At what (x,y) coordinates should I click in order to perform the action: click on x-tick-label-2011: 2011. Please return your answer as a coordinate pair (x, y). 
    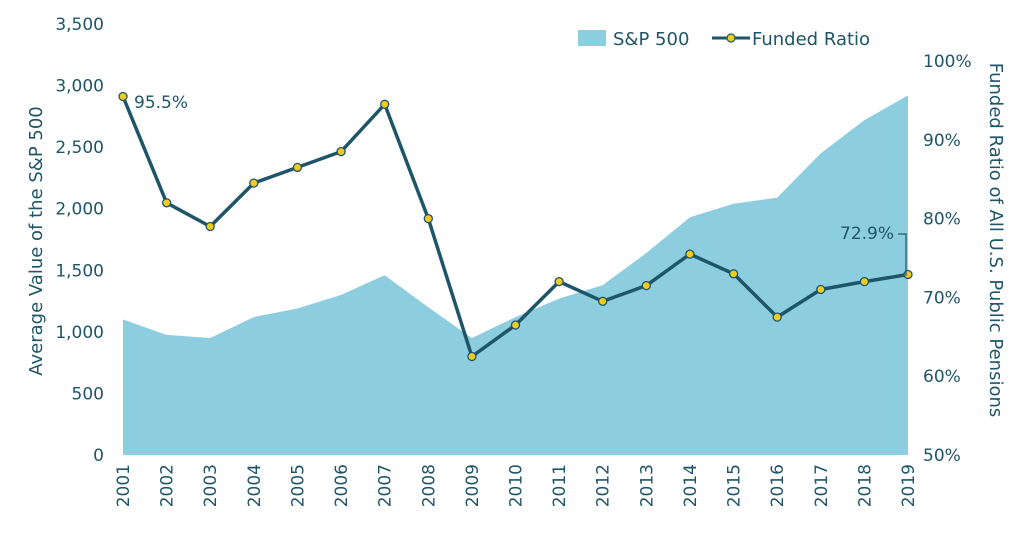
    Looking at the image, I should click on (560, 485).